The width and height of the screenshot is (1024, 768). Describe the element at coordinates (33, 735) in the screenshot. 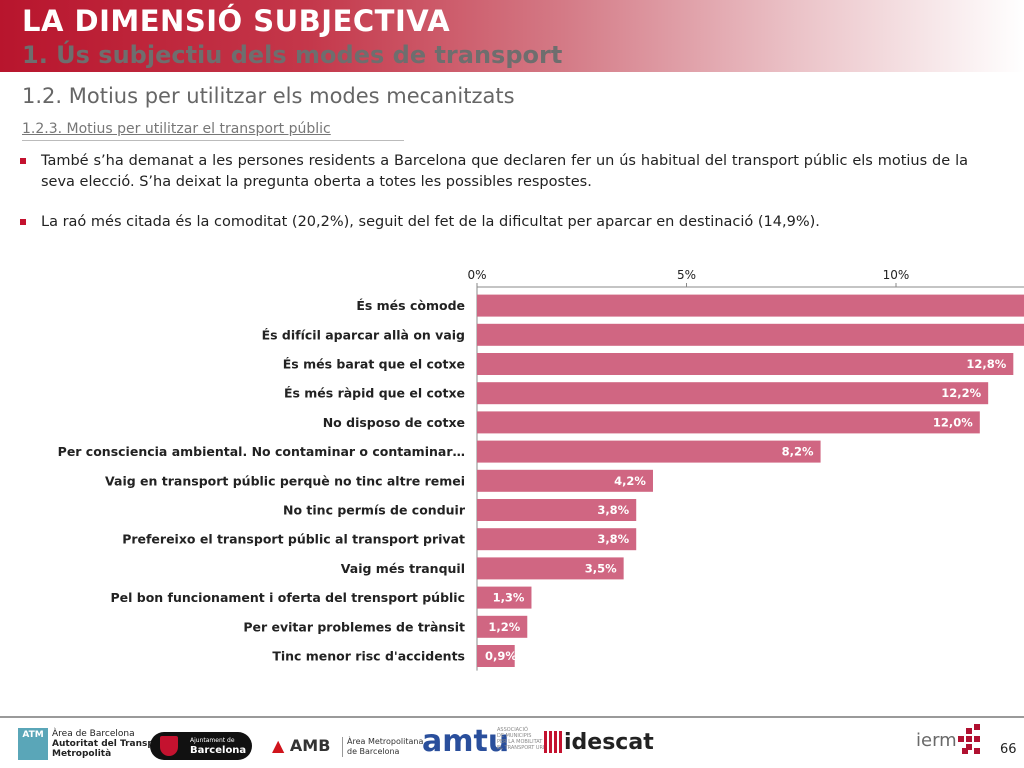

I see `atm-badge: ATM` at that location.